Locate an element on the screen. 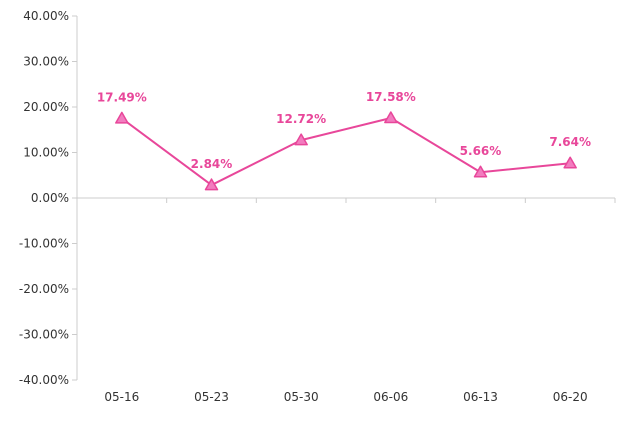 The image size is (633, 421). series-line is located at coordinates (346, 152).